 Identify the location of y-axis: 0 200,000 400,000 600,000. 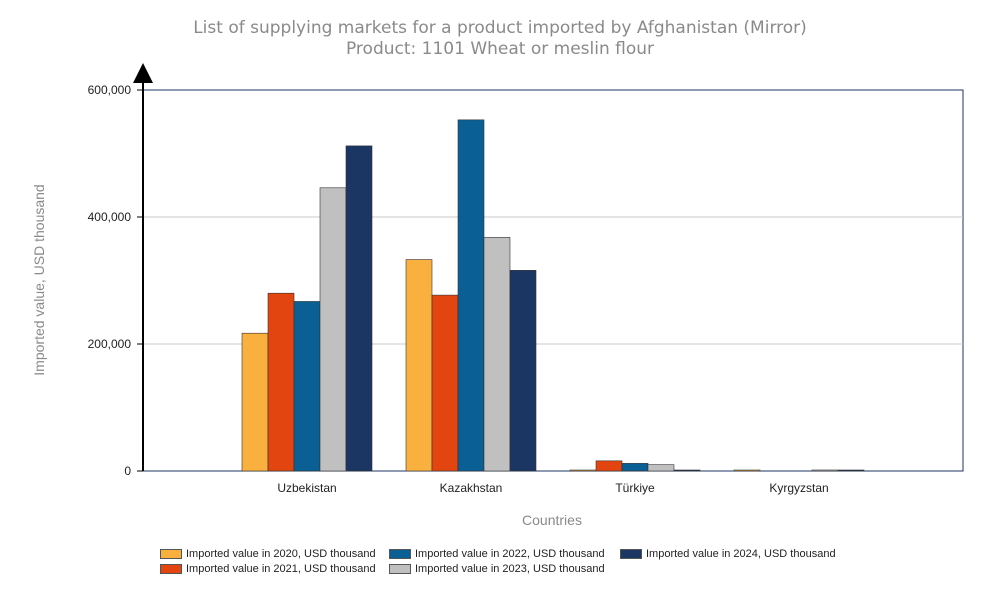
(116, 278).